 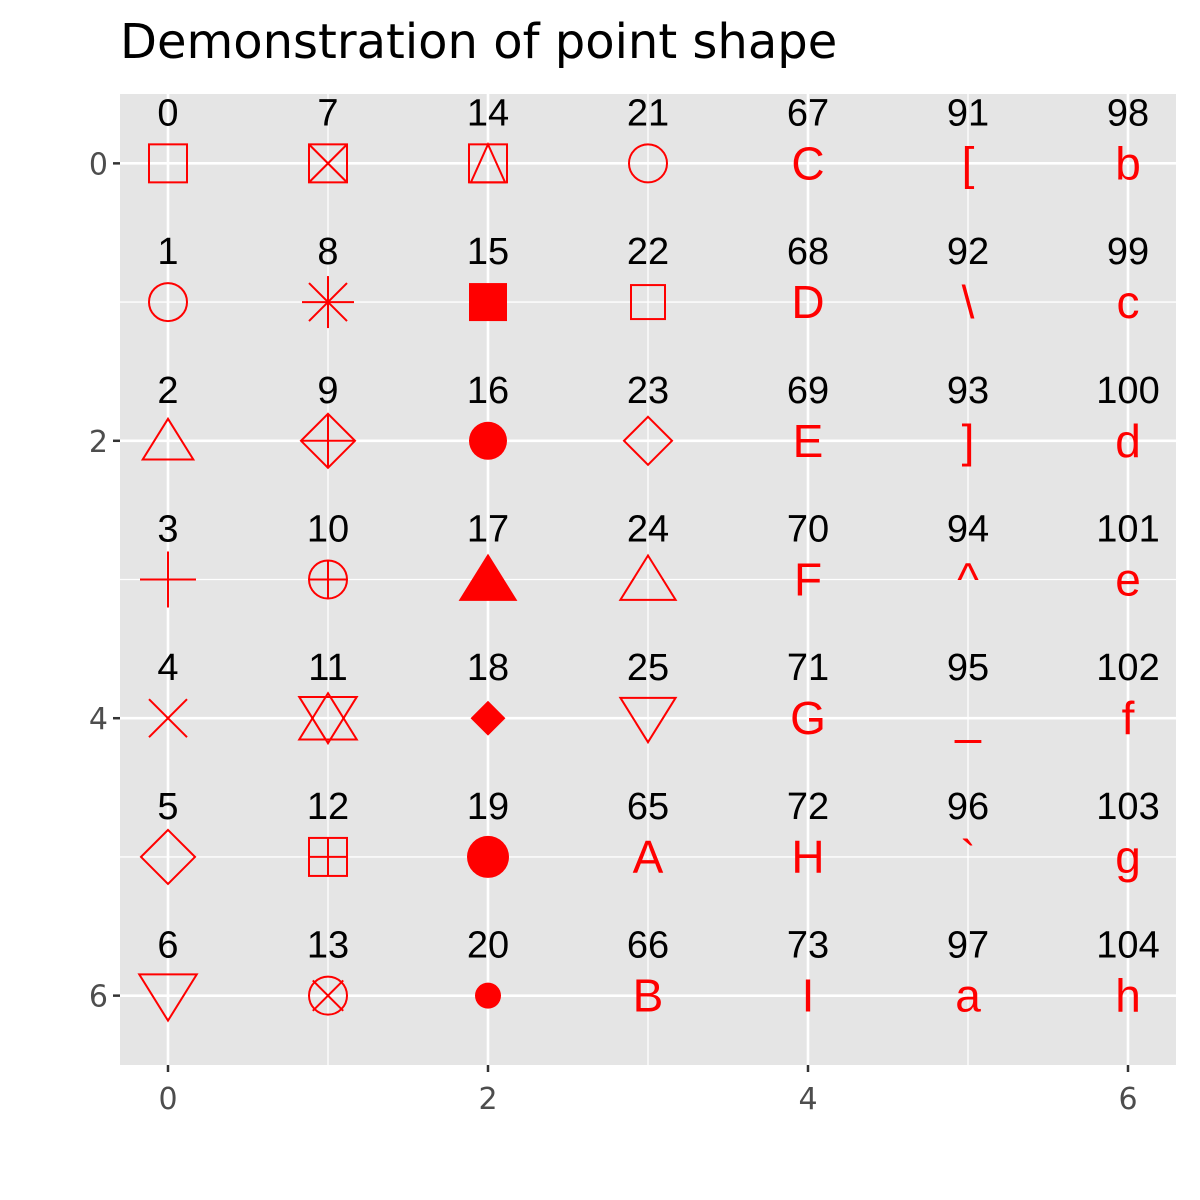 I want to click on point-label: 8, so click(x=327, y=252).